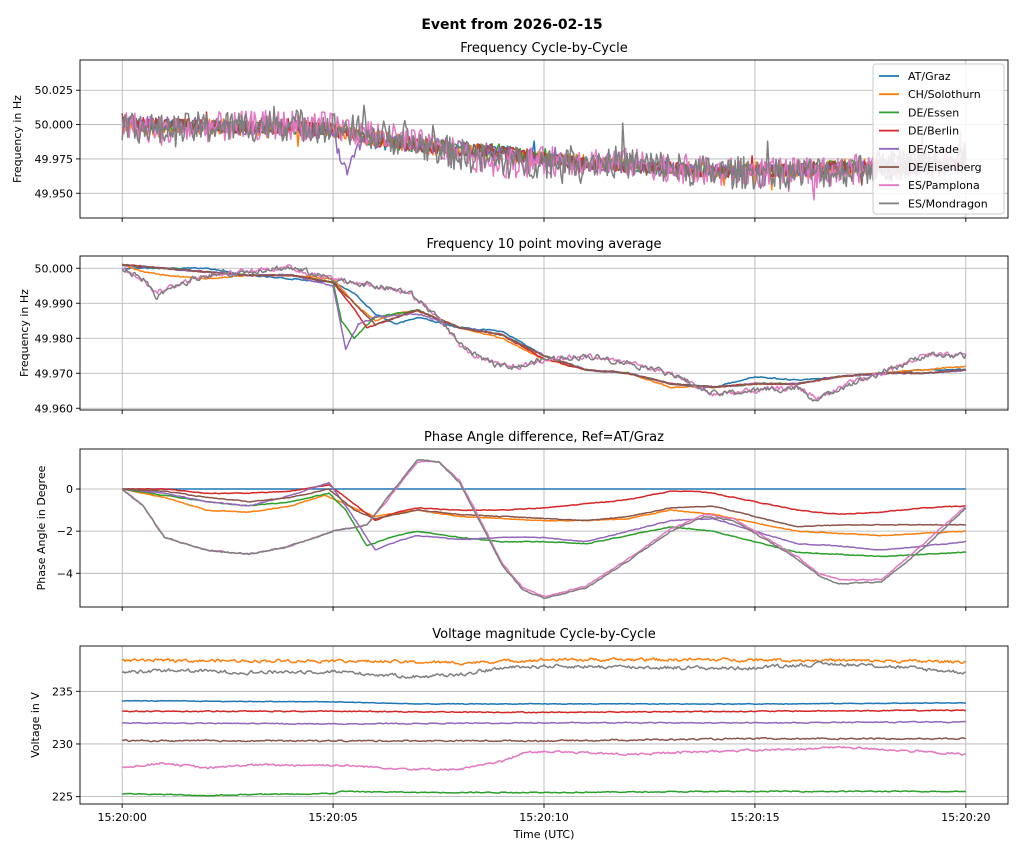  What do you see at coordinates (54, 193) in the screenshot?
I see `y-tick-label: 49.950` at bounding box center [54, 193].